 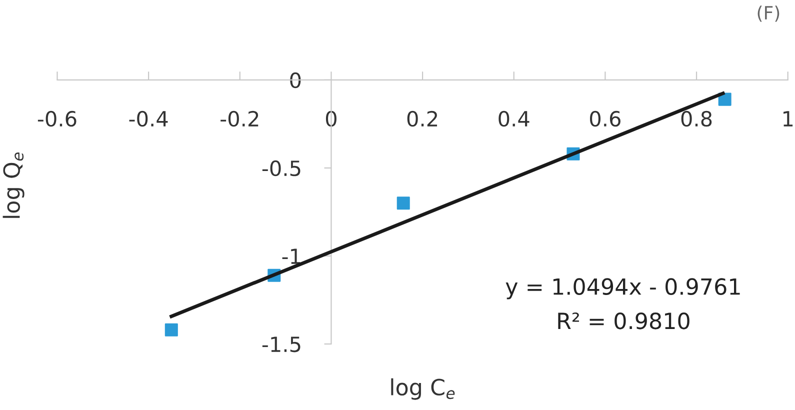 What do you see at coordinates (239, 118) in the screenshot?
I see `x-tick-label: -0.2` at bounding box center [239, 118].